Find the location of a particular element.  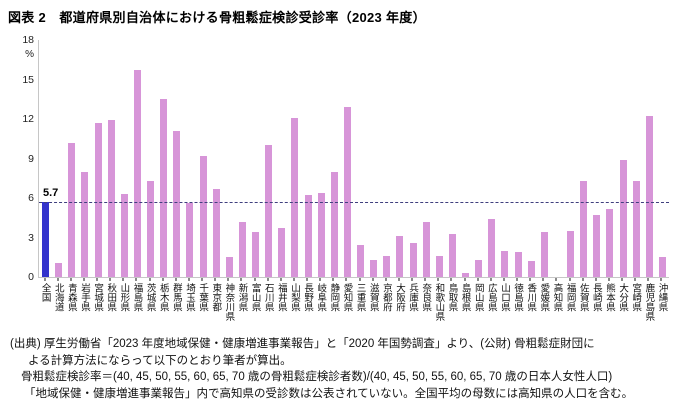

bar-福井県 is located at coordinates (282, 252).